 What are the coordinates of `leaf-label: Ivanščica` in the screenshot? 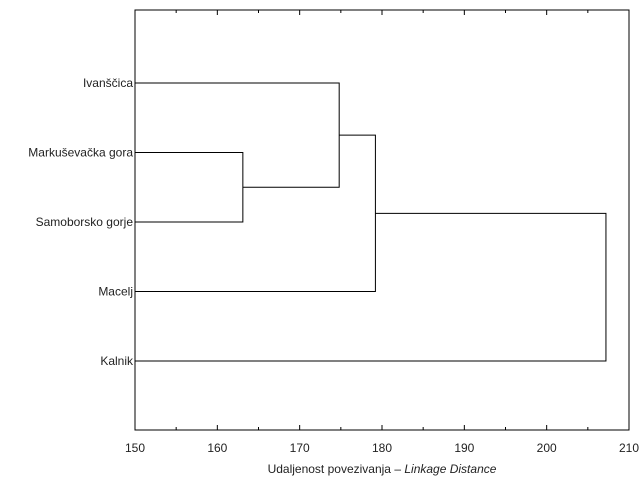 It's located at (108, 83).